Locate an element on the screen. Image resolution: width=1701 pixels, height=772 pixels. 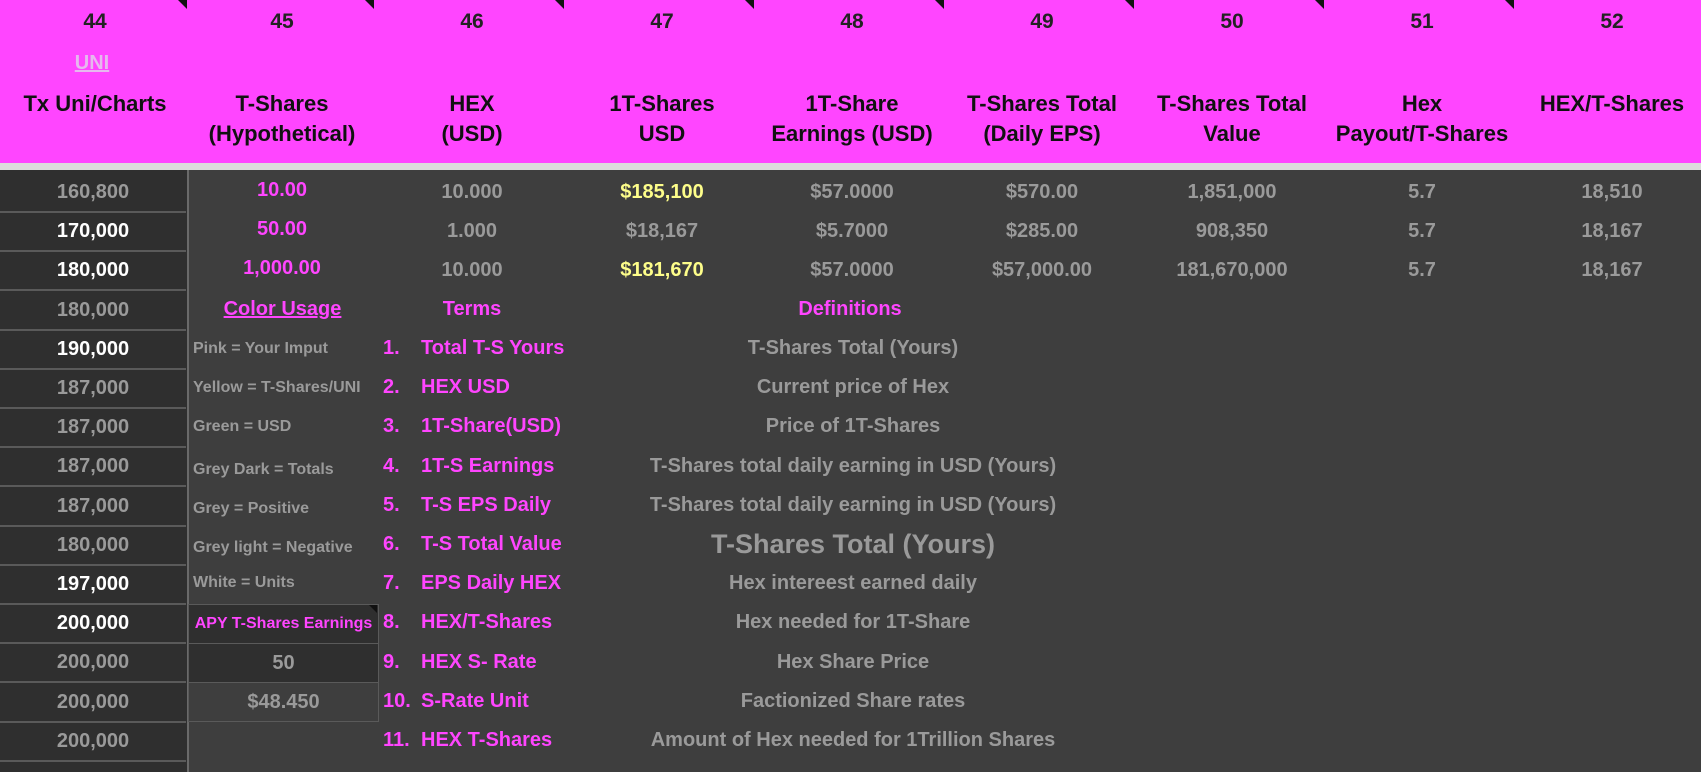
term-number: 8. is located at coordinates (391, 622).